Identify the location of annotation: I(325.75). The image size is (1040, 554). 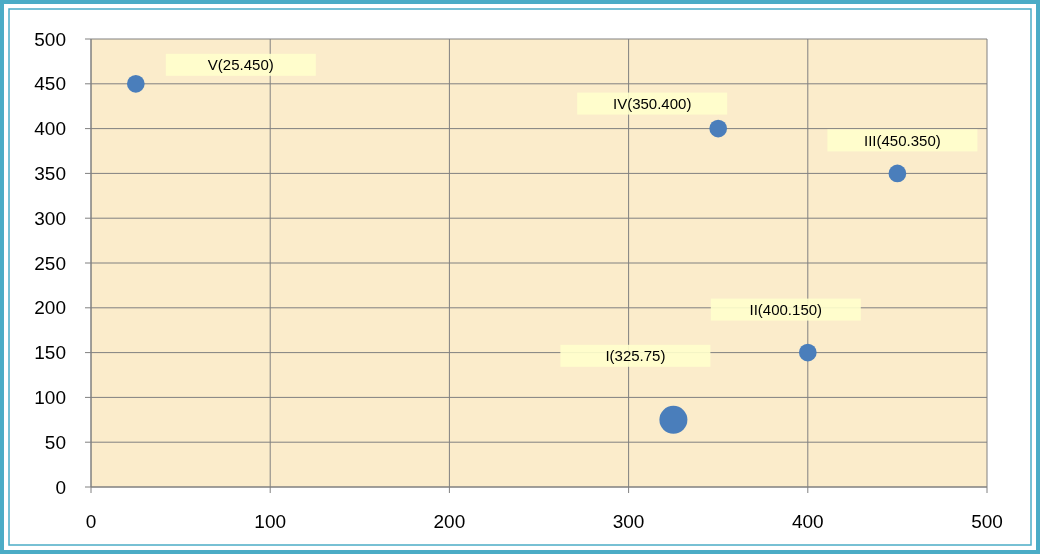
(635, 356).